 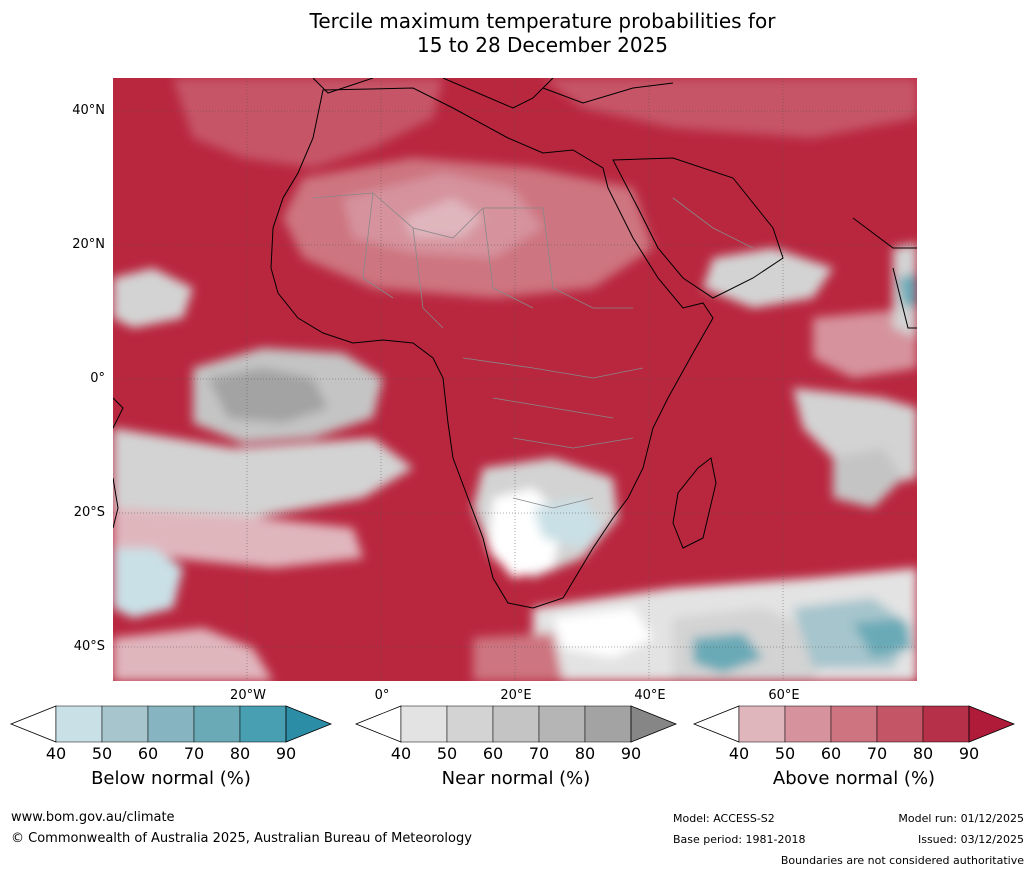 What do you see at coordinates (93, 817) in the screenshot?
I see `footer-website: www.bom.gov.au/climate` at bounding box center [93, 817].